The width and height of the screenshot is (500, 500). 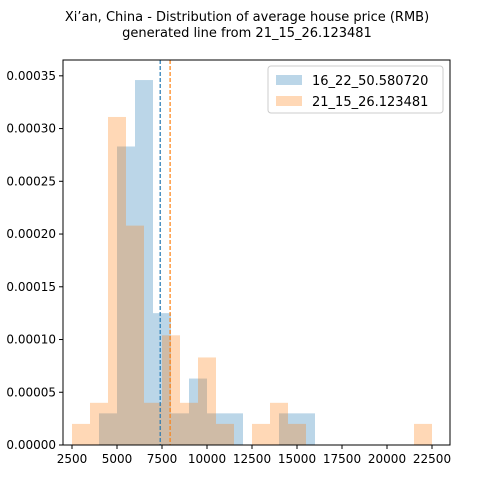 I want to click on legend: 16_22_50.580720 21_15_26.123481, so click(x=355, y=89).